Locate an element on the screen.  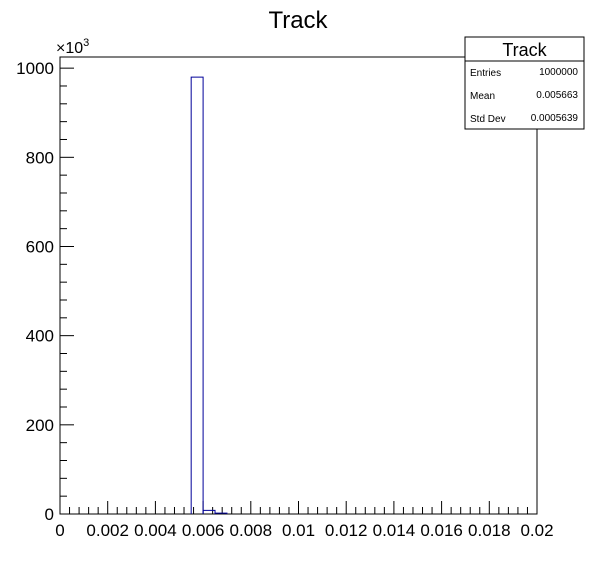
stats-value: 1000000 is located at coordinates (558, 72).